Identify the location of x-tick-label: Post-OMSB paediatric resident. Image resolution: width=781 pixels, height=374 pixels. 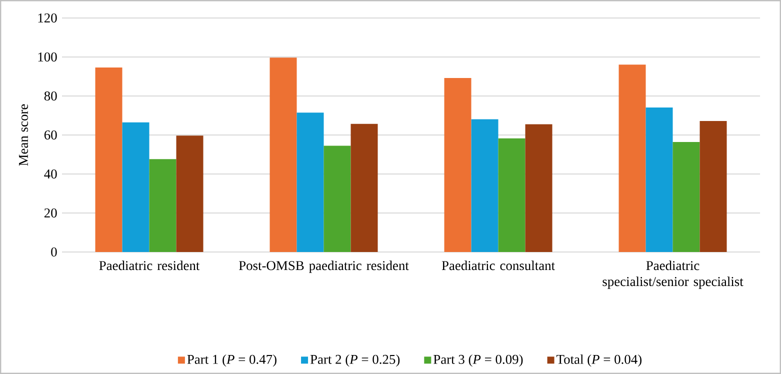
(323, 266).